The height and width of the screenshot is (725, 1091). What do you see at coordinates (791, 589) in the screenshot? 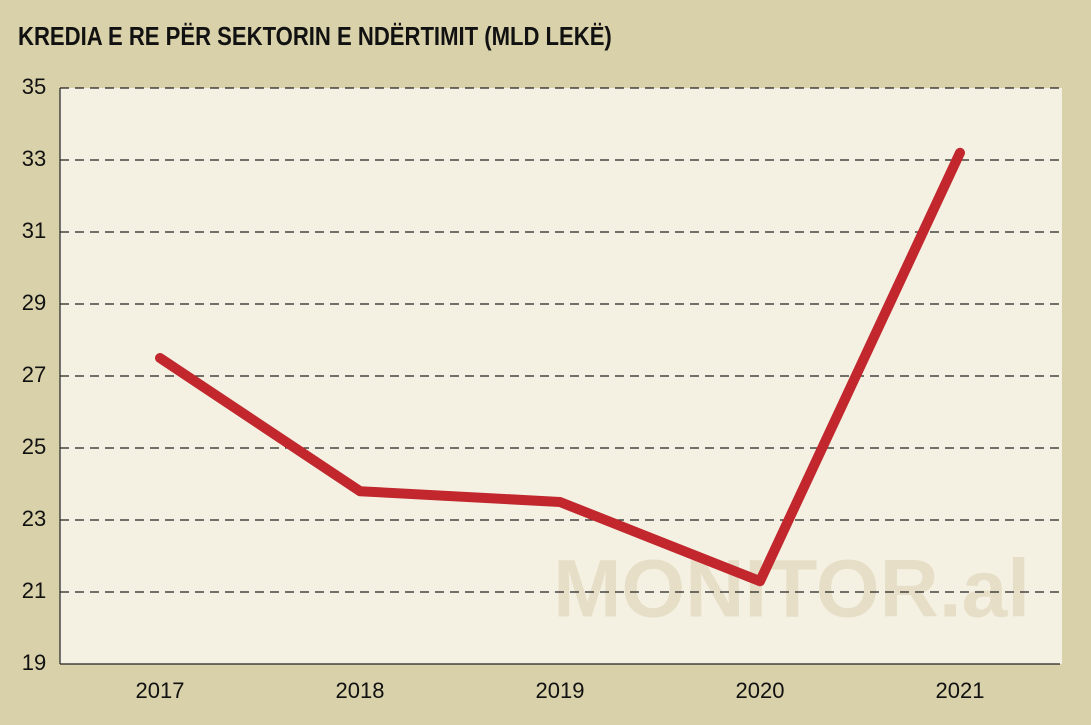
I see `watermark: MONITOR.al` at bounding box center [791, 589].